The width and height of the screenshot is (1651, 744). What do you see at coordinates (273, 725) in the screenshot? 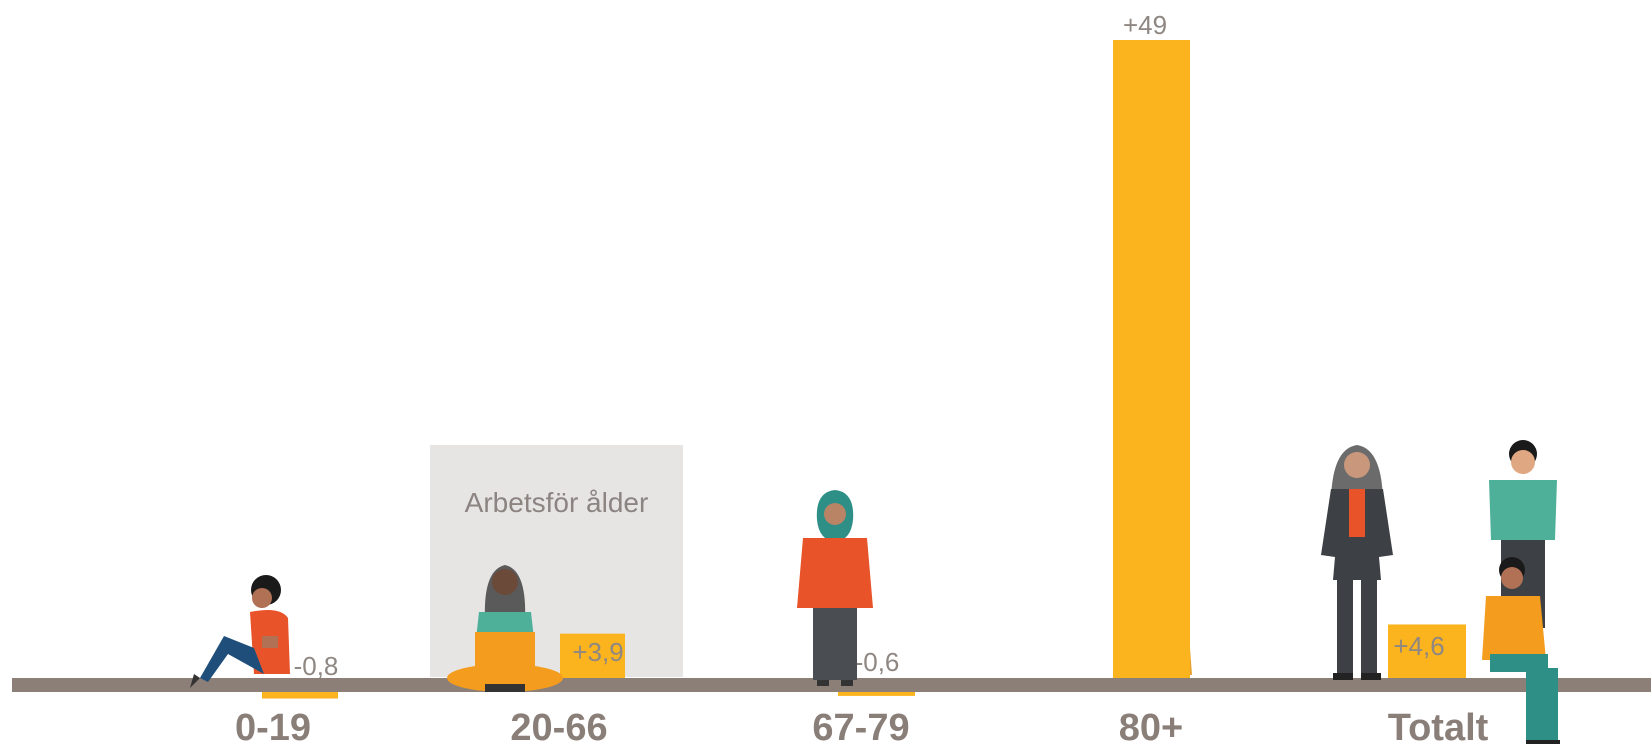
I see `category-label-0-19: 0-19` at bounding box center [273, 725].